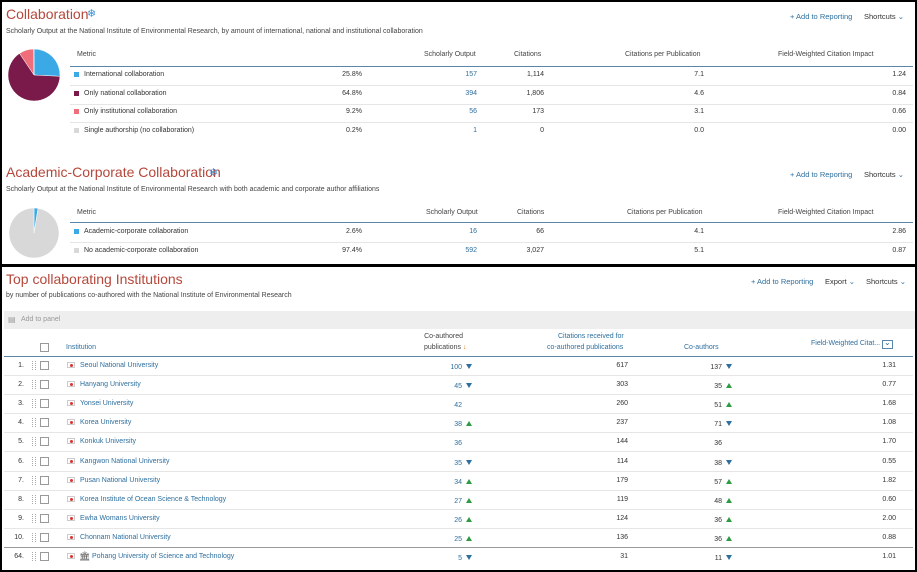 The image size is (917, 572). I want to click on institution-link: Seoul National University, so click(119, 365).